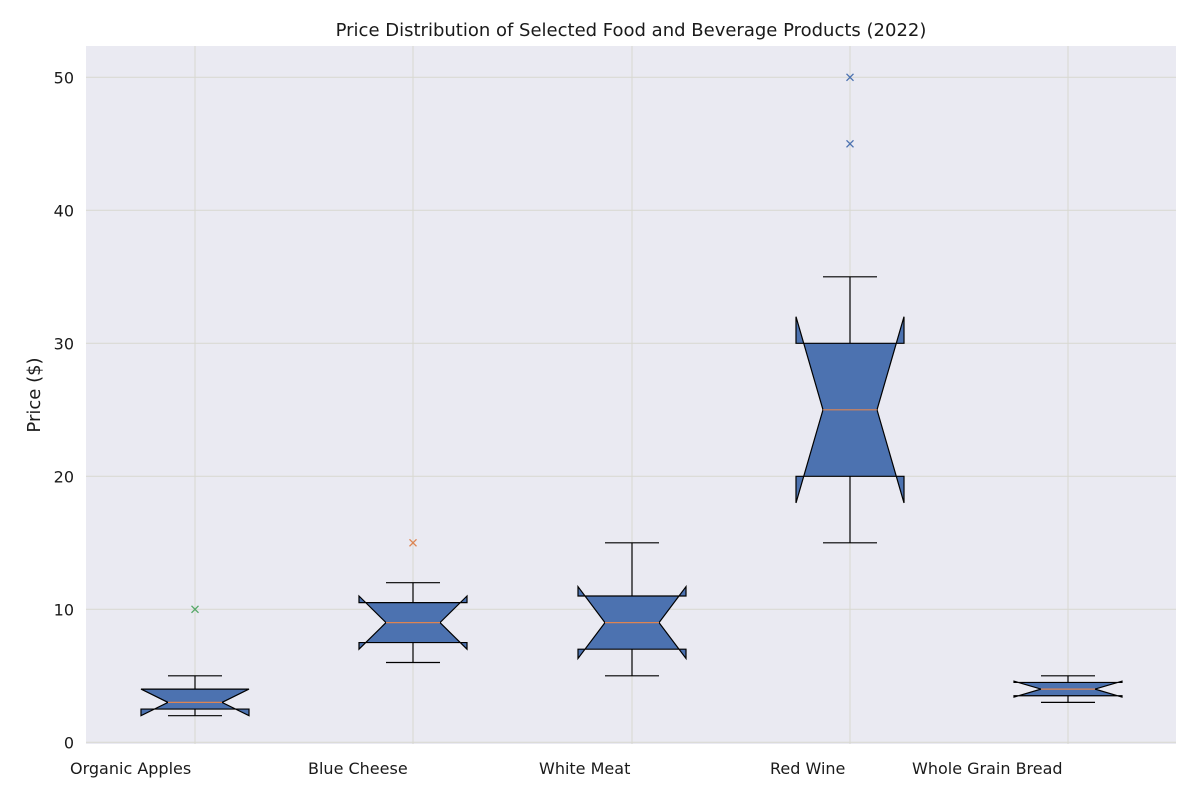  Describe the element at coordinates (69, 742) in the screenshot. I see `y-tick-label: 0` at that location.